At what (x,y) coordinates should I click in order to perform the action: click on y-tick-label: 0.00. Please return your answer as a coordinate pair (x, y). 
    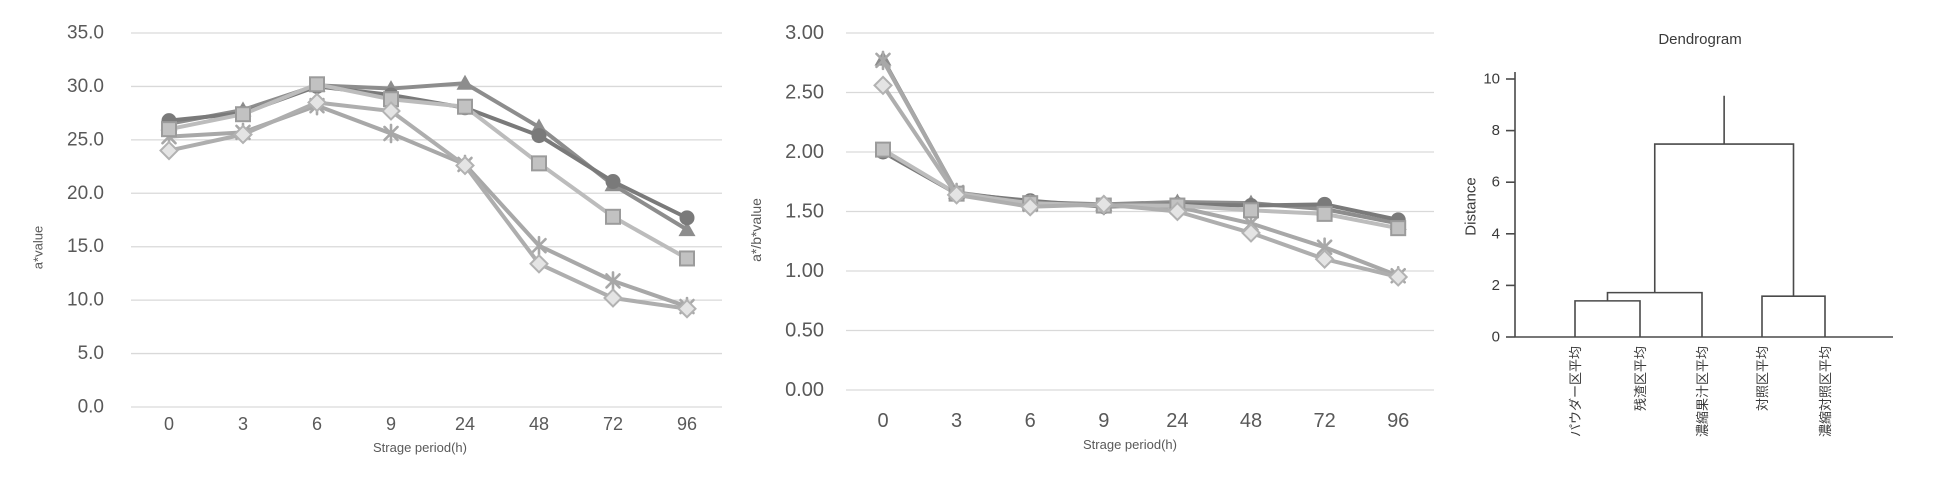
    Looking at the image, I should click on (804, 390).